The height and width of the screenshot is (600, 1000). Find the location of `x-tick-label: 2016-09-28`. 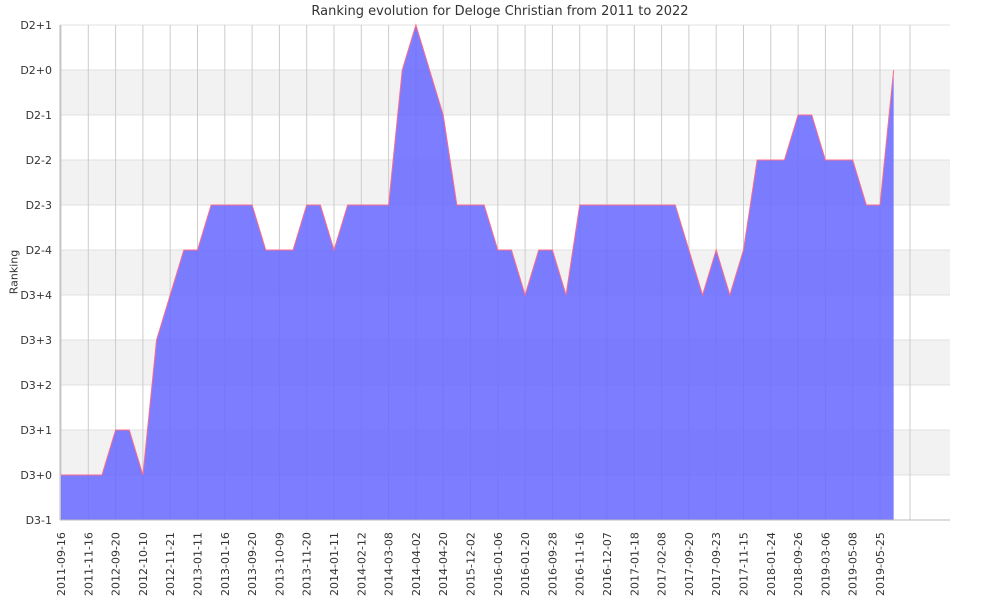

x-tick-label: 2016-09-28 is located at coordinates (552, 564).